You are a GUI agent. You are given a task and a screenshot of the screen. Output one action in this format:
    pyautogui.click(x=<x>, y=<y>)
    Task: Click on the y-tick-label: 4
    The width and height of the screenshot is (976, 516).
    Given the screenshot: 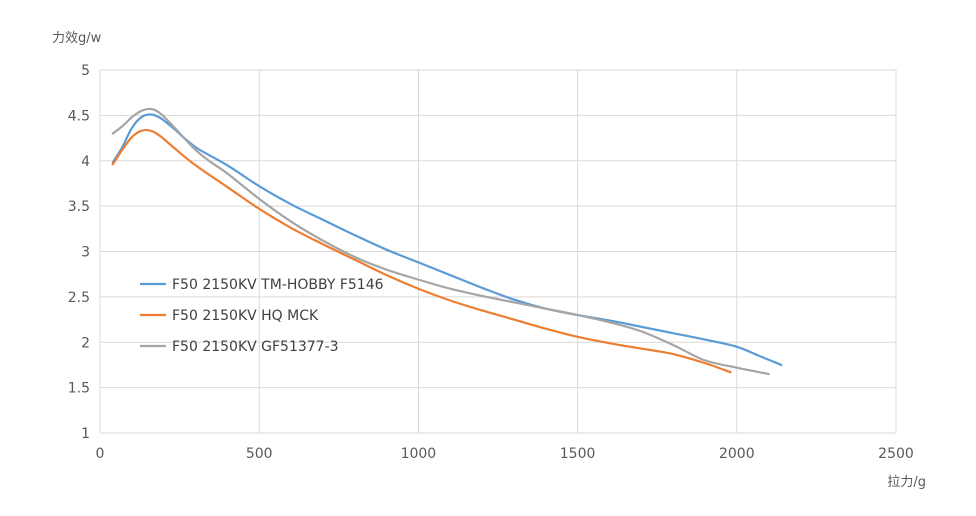 What is the action you would take?
    pyautogui.click(x=85, y=162)
    